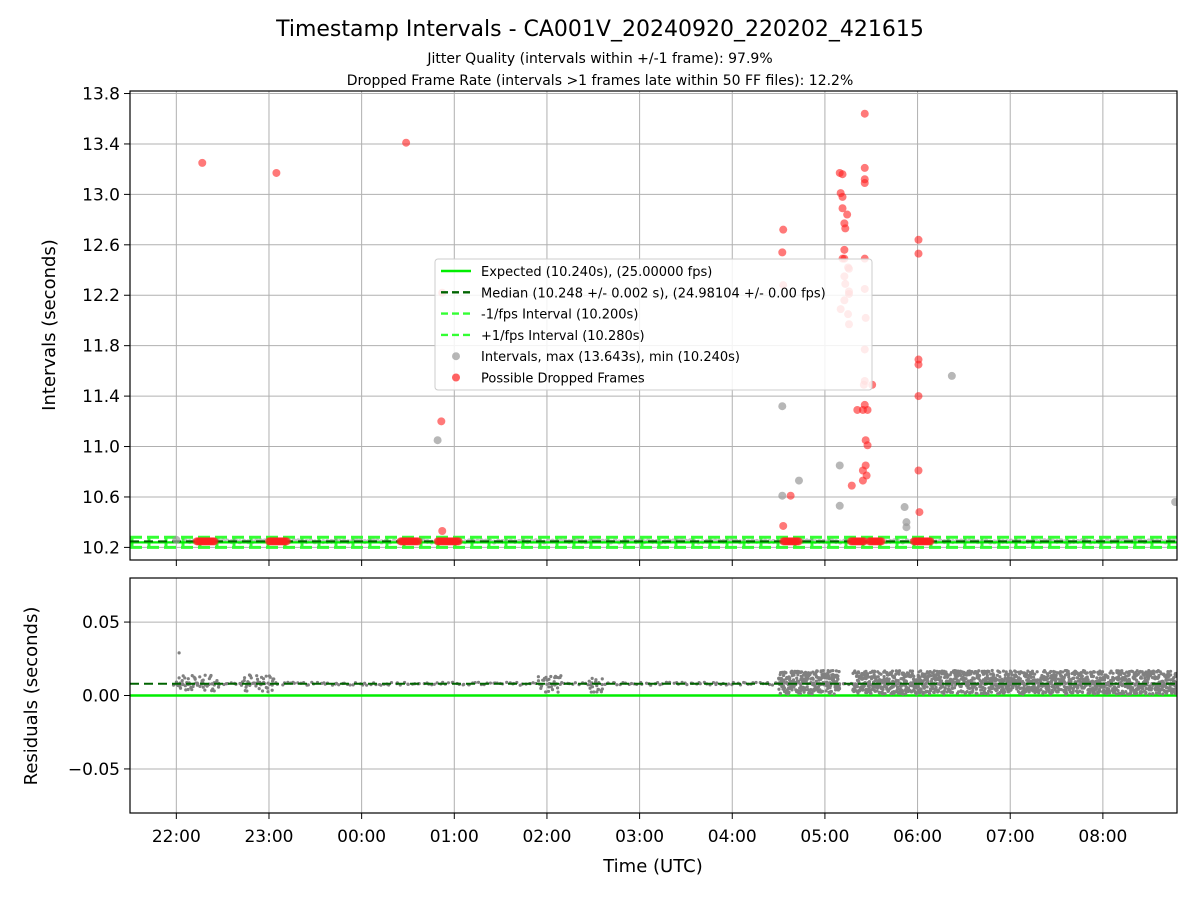 This screenshot has height=900, width=1200. What do you see at coordinates (653, 674) in the screenshot?
I see `bottom-plot-area` at bounding box center [653, 674].